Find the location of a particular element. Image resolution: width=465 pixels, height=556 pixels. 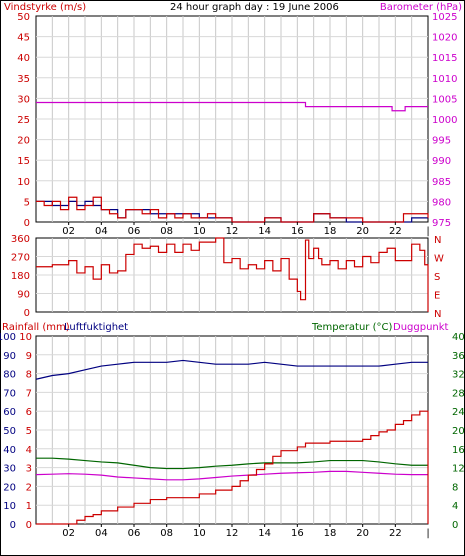

humidity-tick-label: 70 is located at coordinates (9, 393).